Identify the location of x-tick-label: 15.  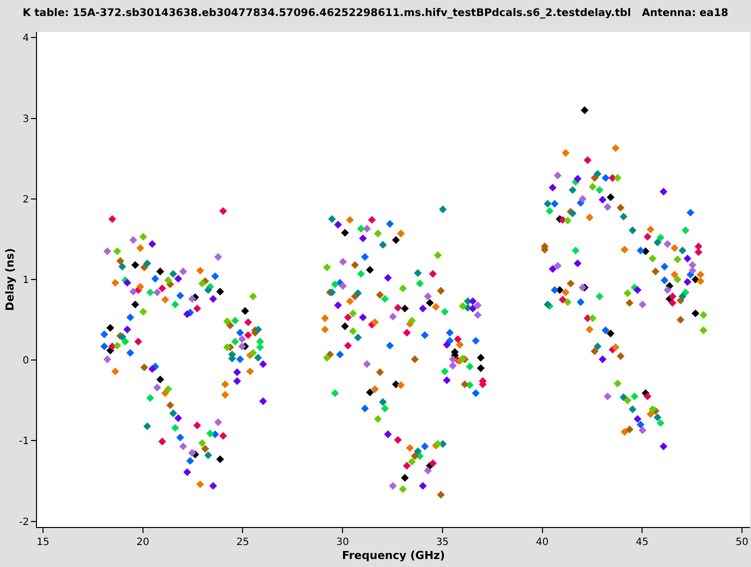
(43, 542).